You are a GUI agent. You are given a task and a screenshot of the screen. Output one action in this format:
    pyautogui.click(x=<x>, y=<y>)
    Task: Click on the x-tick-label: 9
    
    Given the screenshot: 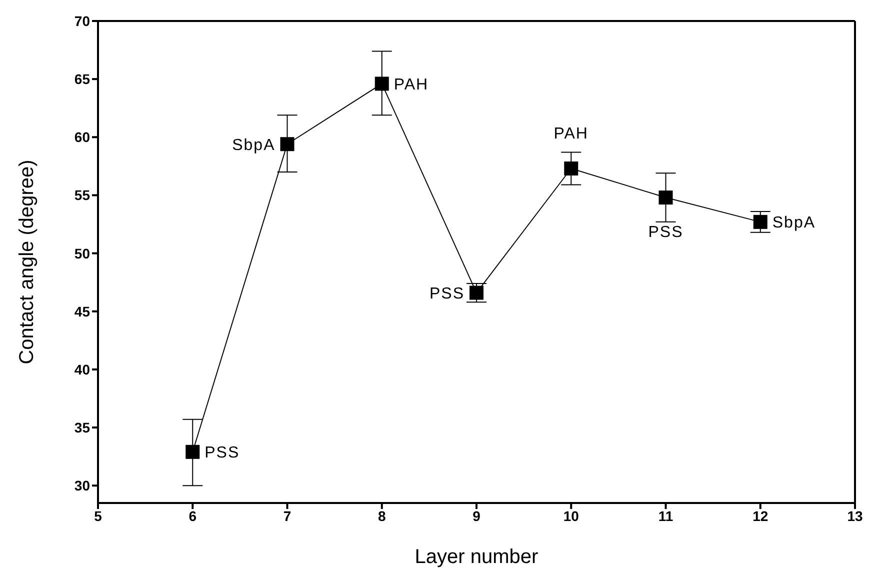 What is the action you would take?
    pyautogui.click(x=476, y=516)
    